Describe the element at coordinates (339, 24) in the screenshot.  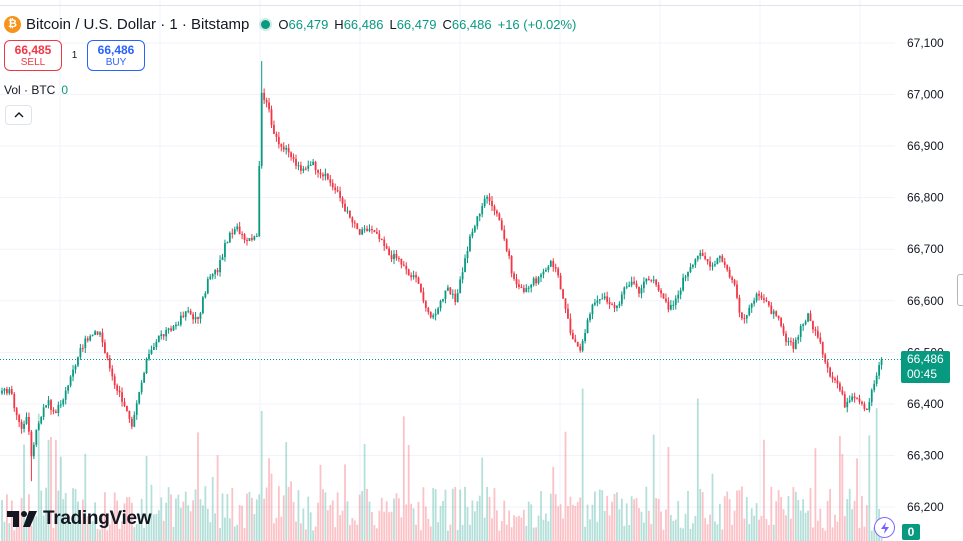
I see `high-label: H` at that location.